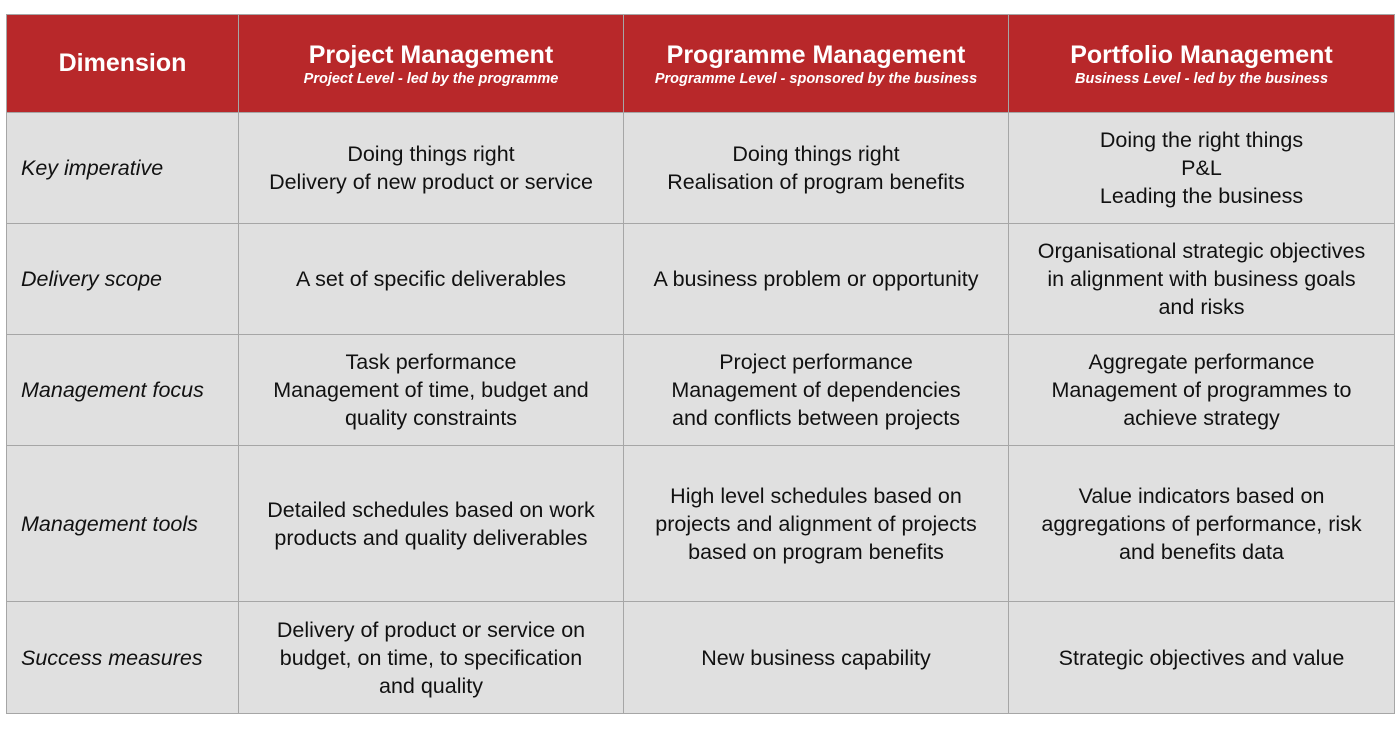 The image size is (1400, 730). I want to click on cell-line: New business capability, so click(816, 657).